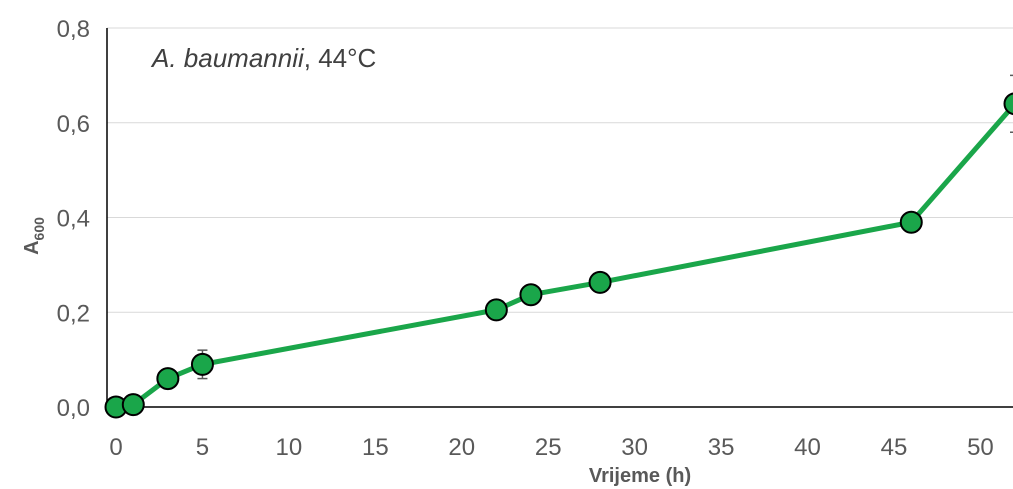  I want to click on y-axis-title: A600, so click(34, 236).